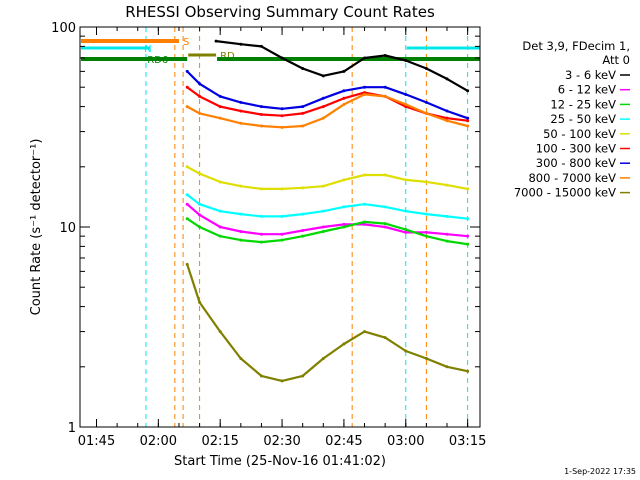  I want to click on y-tick-label: 100, so click(63, 28).